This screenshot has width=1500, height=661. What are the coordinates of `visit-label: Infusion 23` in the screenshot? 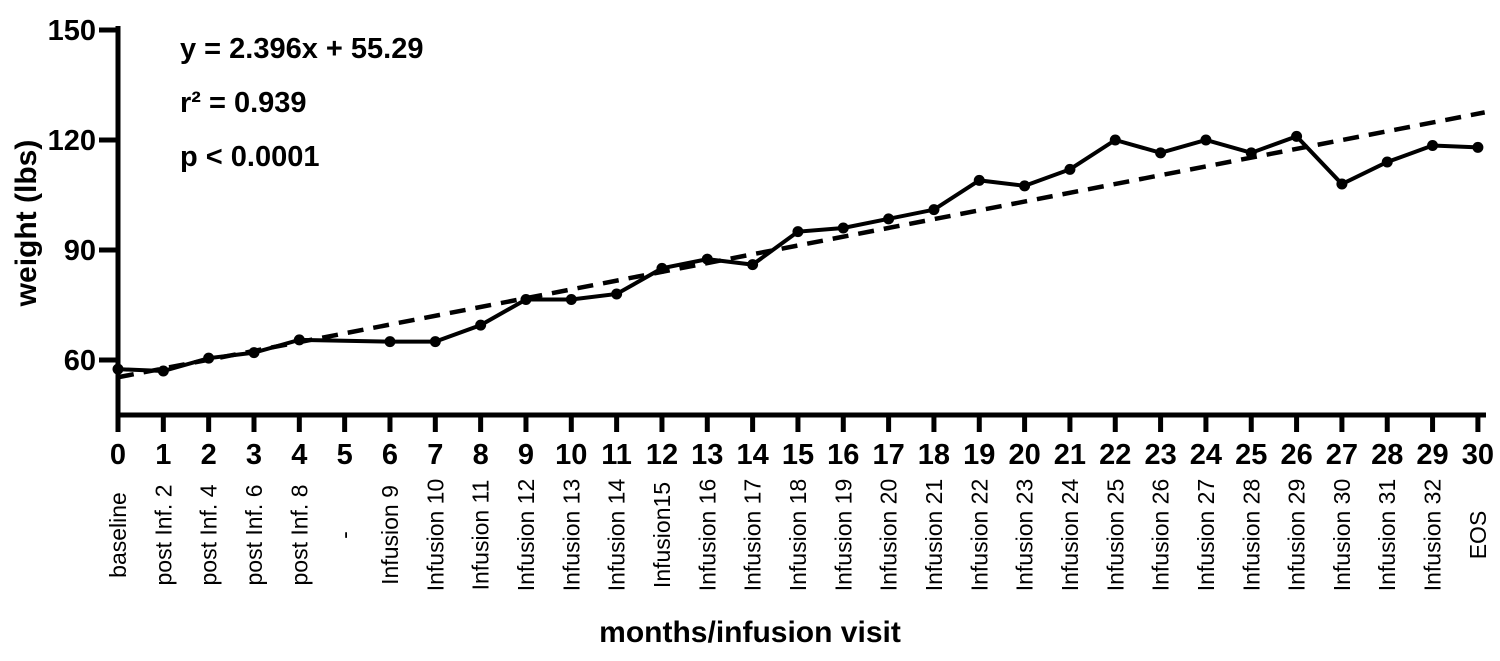 It's located at (1025, 535).